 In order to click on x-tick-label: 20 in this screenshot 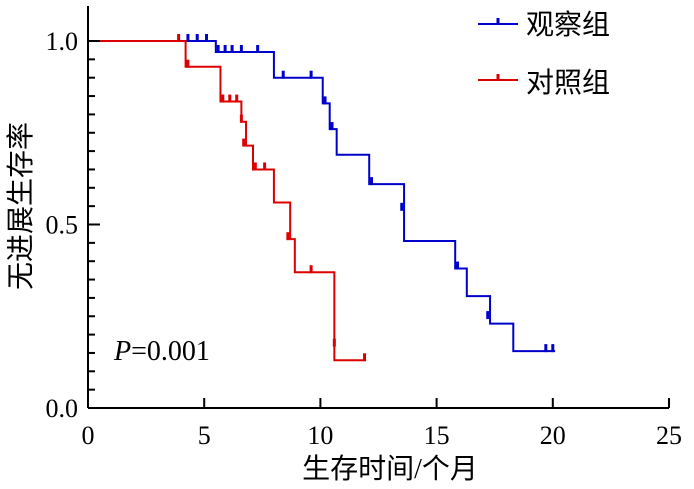, I will do `click(553, 435)`.